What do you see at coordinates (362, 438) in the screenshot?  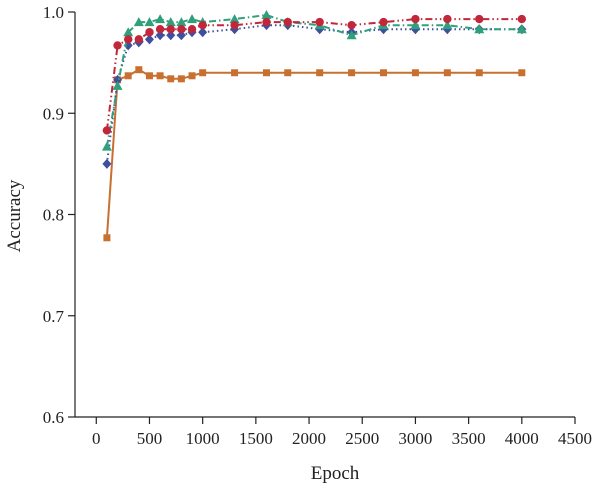 I see `x-tick-label: 2500` at bounding box center [362, 438].